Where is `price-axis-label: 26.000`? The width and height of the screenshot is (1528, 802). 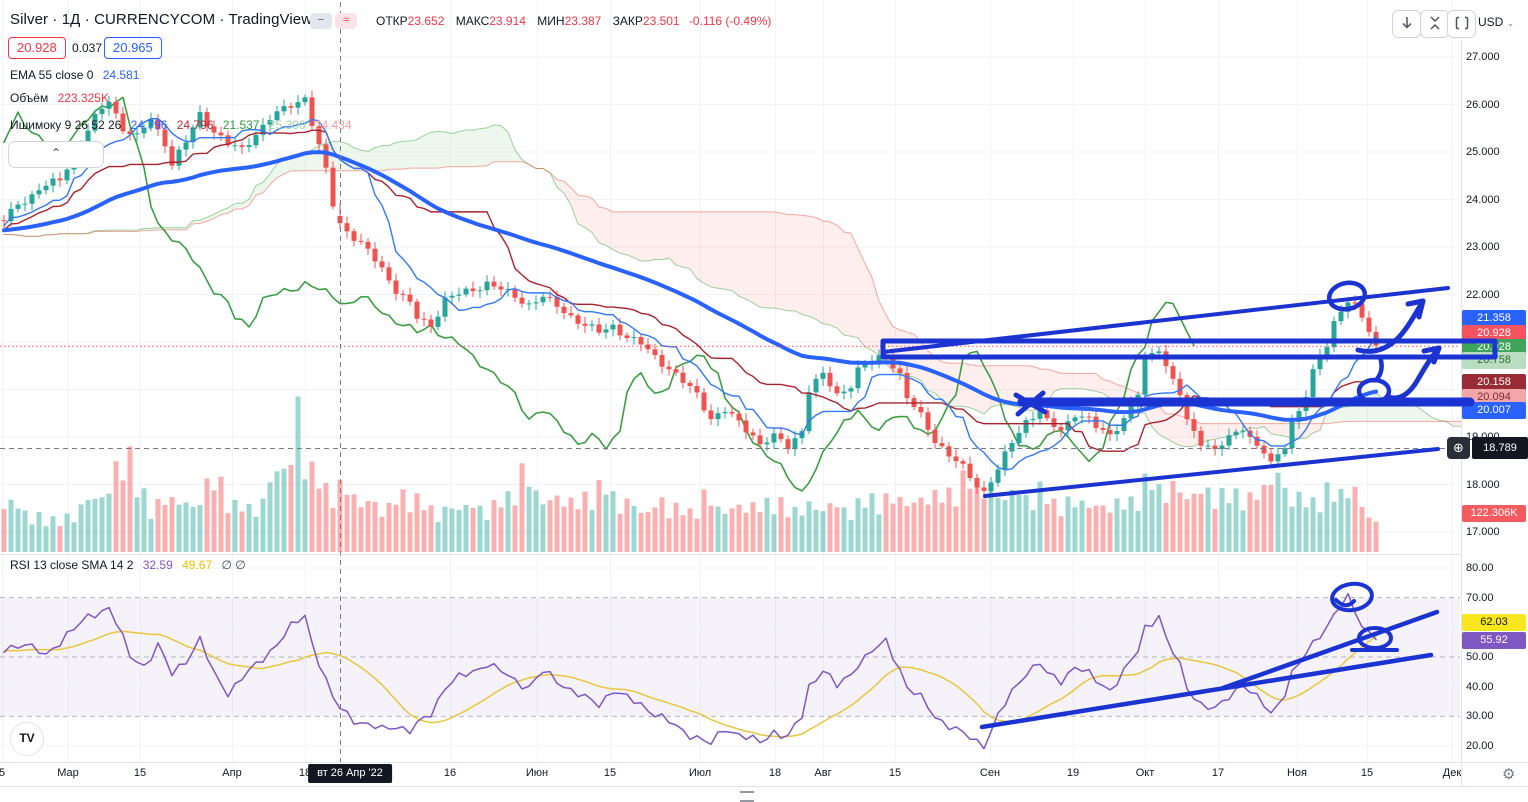
price-axis-label: 26.000 is located at coordinates (1483, 104).